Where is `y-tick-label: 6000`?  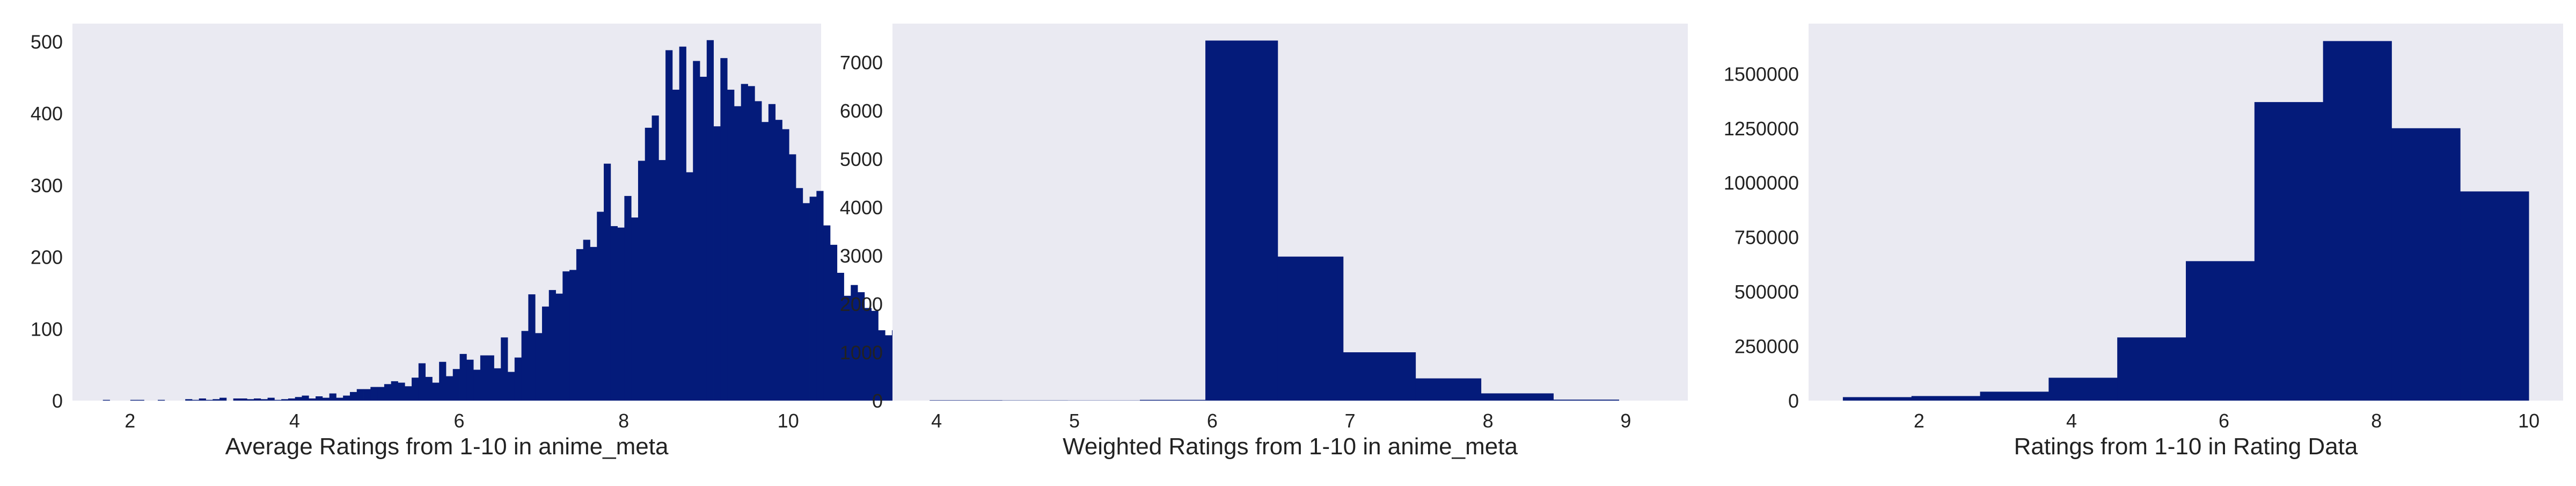 y-tick-label: 6000 is located at coordinates (861, 111).